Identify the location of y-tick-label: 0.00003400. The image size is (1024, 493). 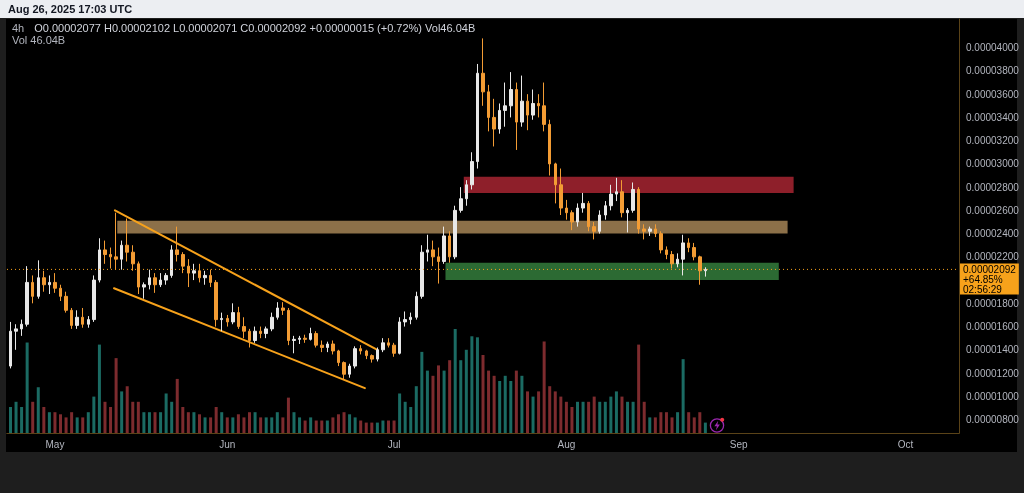
(993, 117).